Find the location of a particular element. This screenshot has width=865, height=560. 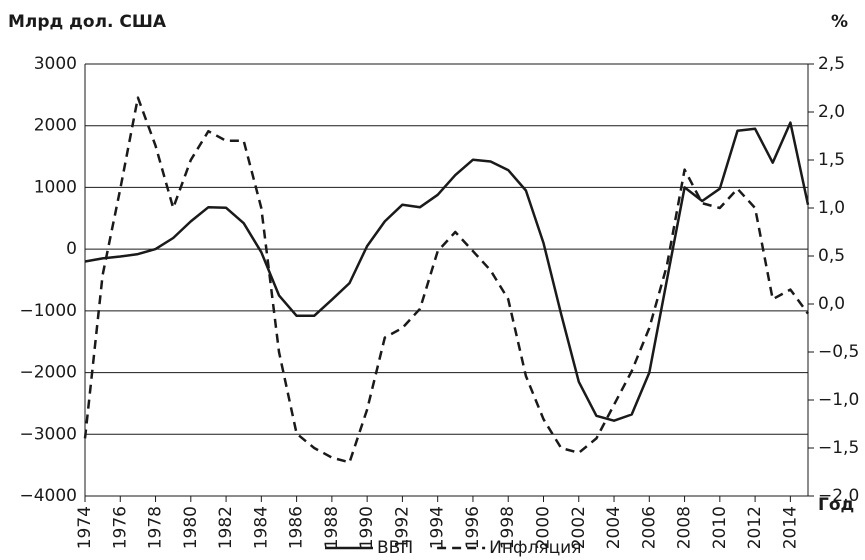

x-tick-label: 2000 is located at coordinates (543, 527).